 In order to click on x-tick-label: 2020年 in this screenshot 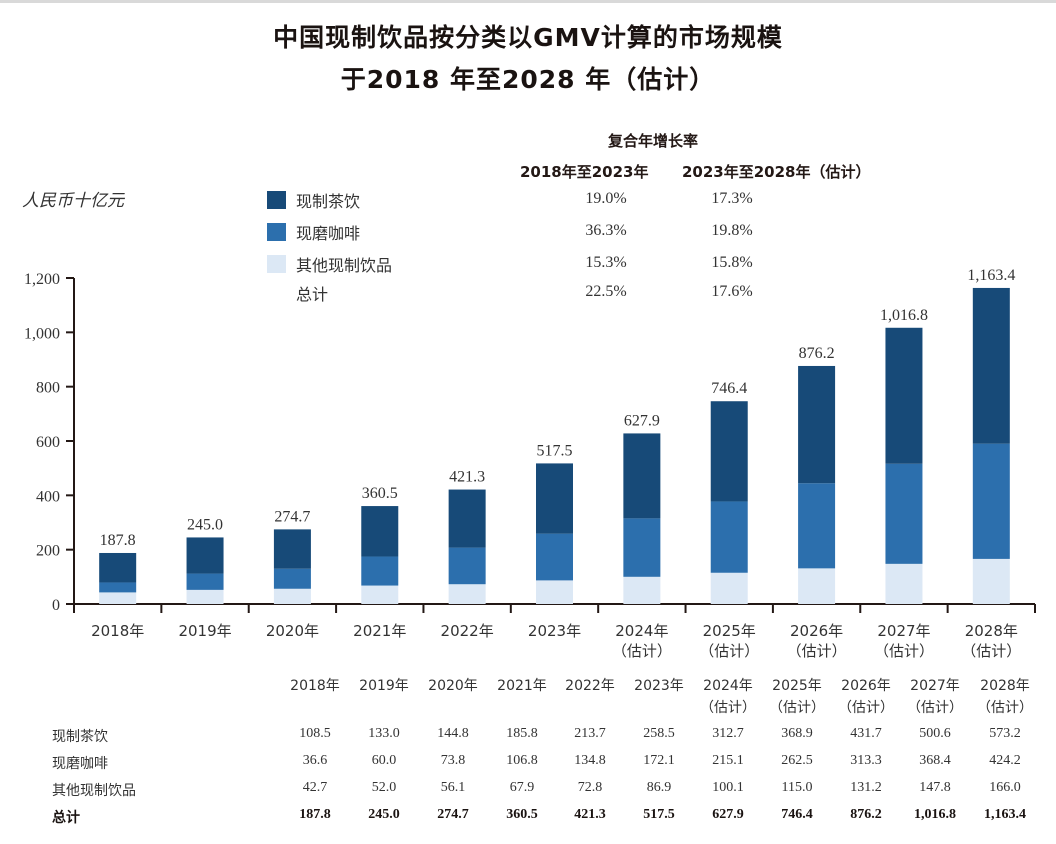, I will do `click(292, 631)`.